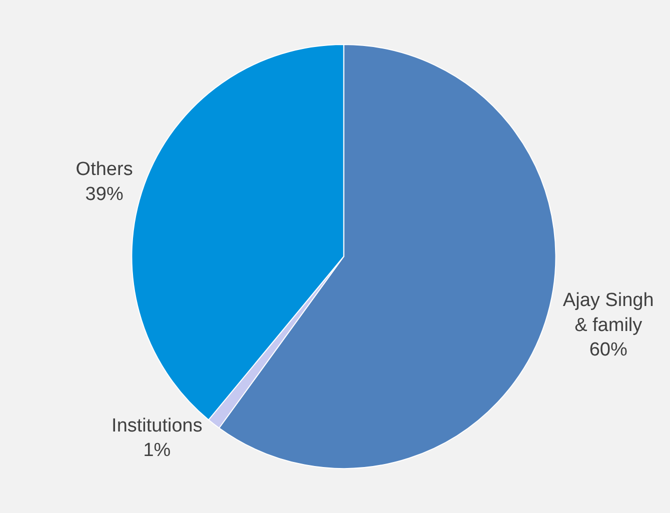 This screenshot has height=513, width=670. I want to click on slice-label: Others, so click(104, 169).